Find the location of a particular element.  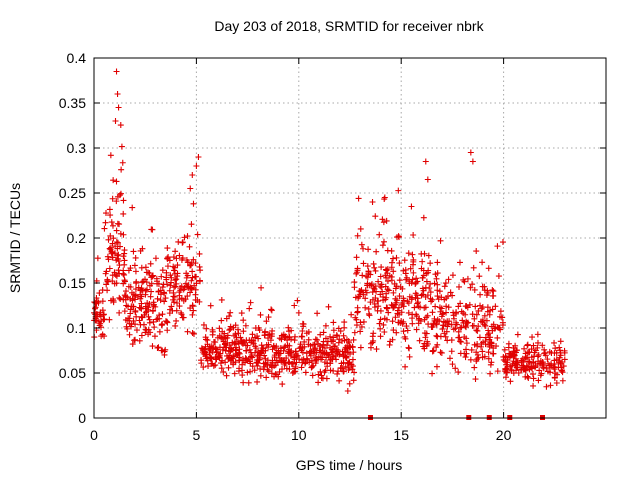

x-tick-label: 0 is located at coordinates (94, 435).